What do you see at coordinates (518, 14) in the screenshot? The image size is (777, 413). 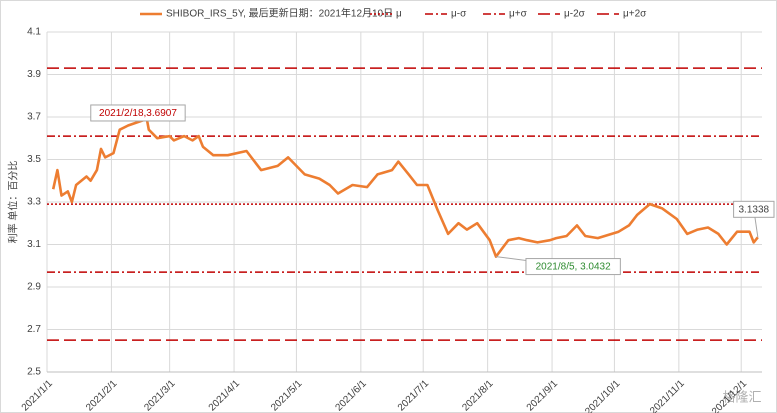 I see `legend-label: μ+σ` at bounding box center [518, 14].